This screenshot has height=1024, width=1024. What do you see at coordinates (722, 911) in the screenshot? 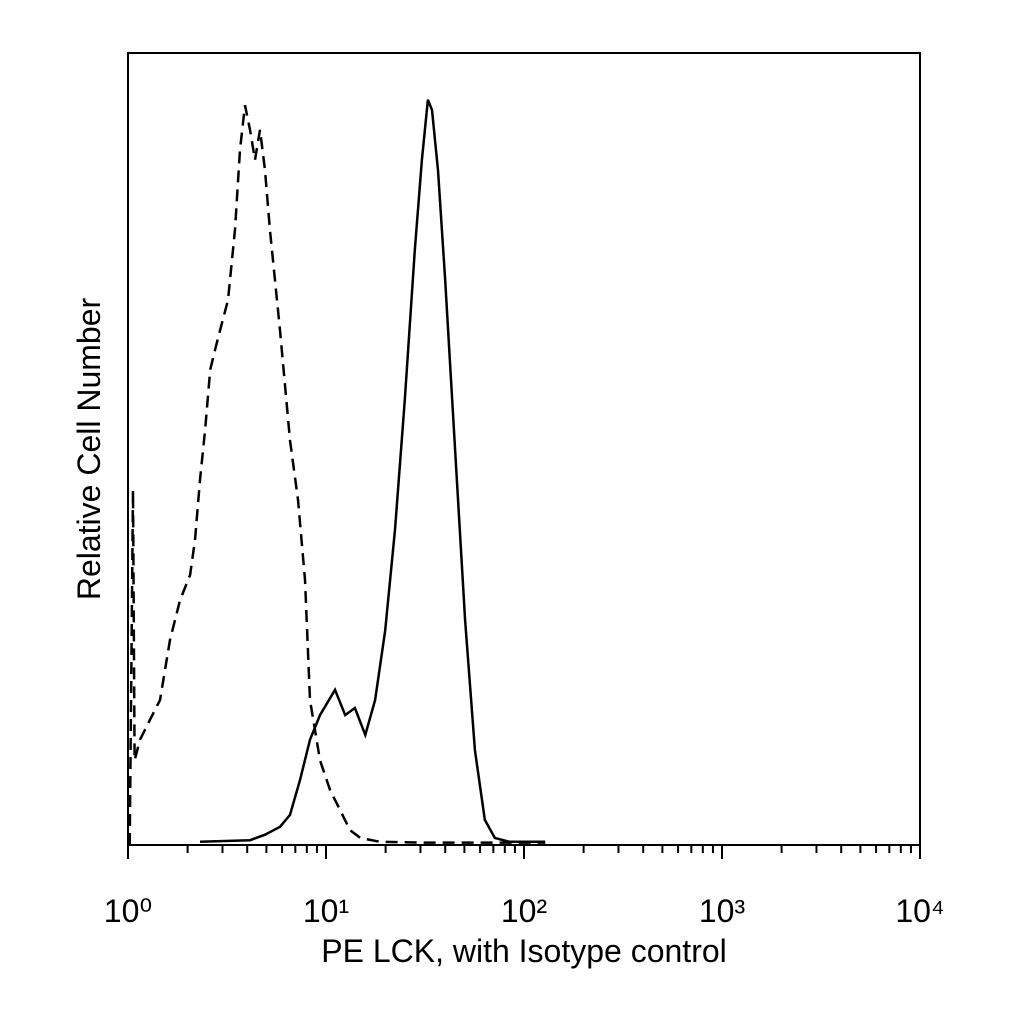
I see `x-tick-label: 10³` at bounding box center [722, 911].